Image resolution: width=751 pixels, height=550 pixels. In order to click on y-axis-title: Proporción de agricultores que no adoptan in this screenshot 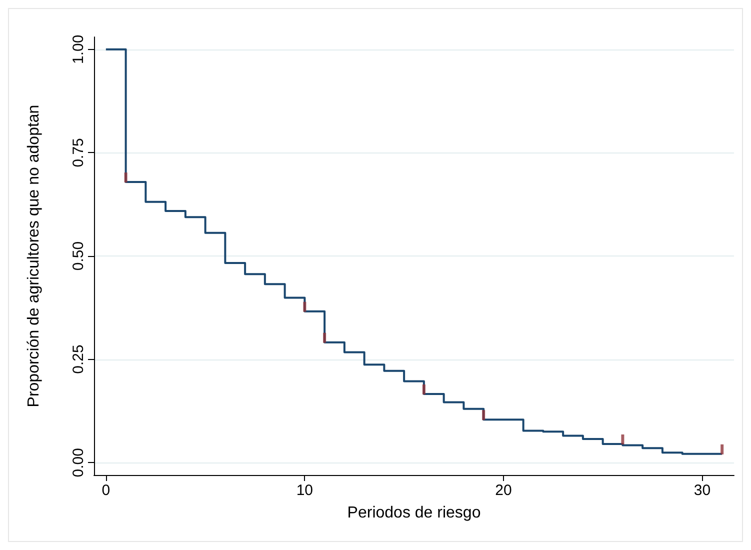, I will do `click(34, 256)`.